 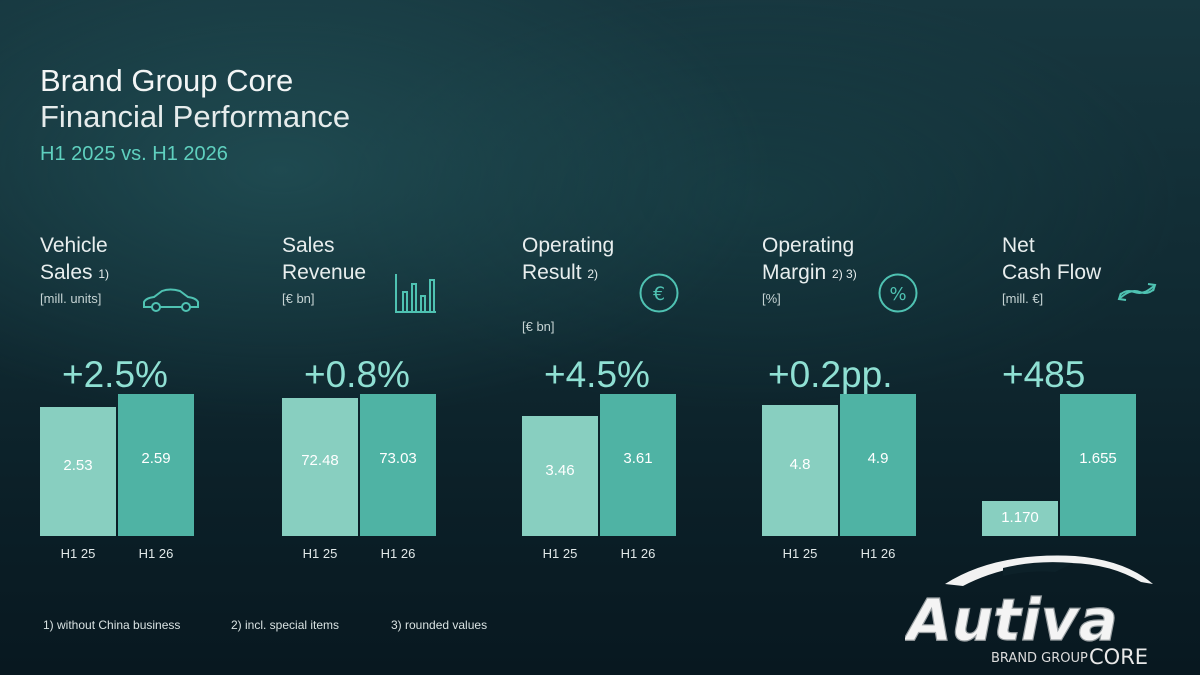 I want to click on footnote-3: 3) rounded values, so click(x=439, y=625).